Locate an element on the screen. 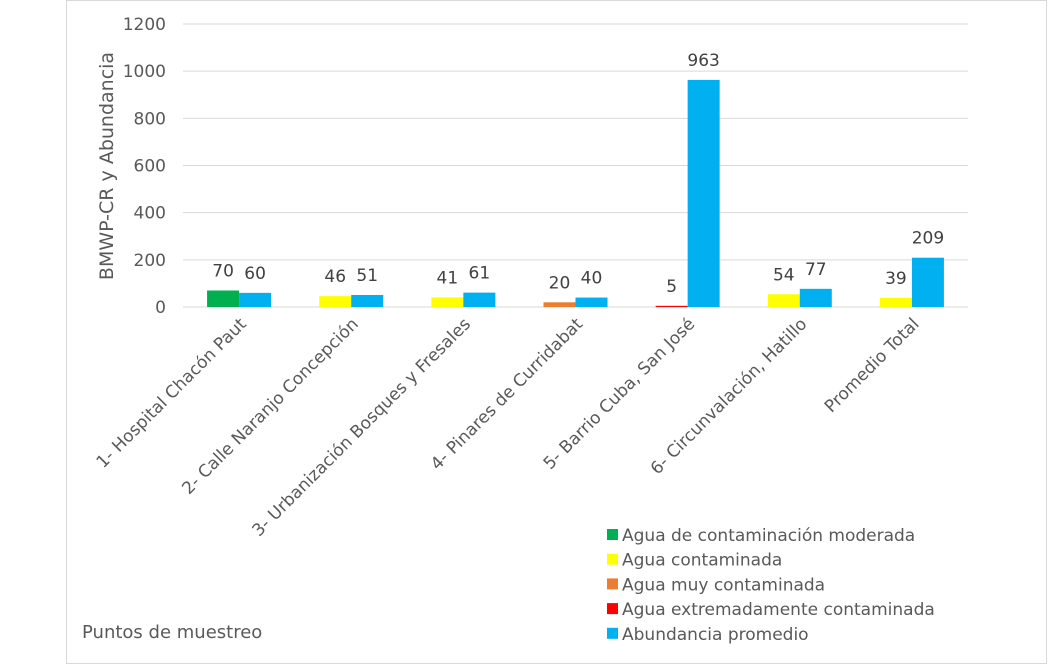 This screenshot has height=665, width=1057. data-label-bmwp: 46 is located at coordinates (335, 277).